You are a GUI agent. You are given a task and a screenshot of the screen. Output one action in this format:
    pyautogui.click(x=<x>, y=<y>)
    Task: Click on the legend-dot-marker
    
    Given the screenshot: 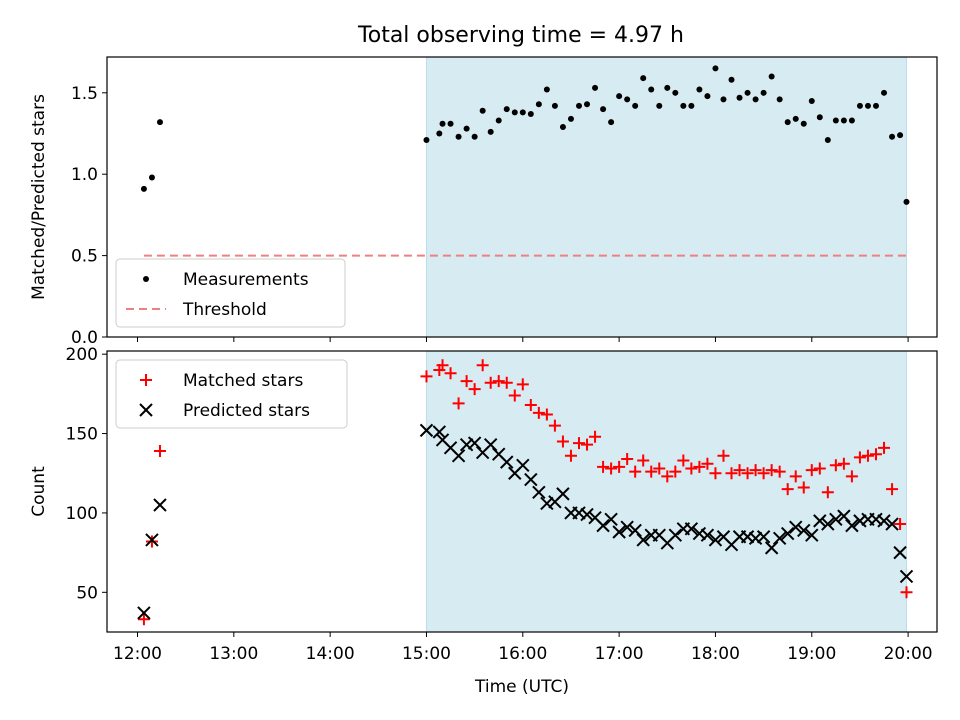 What is the action you would take?
    pyautogui.click(x=146, y=279)
    